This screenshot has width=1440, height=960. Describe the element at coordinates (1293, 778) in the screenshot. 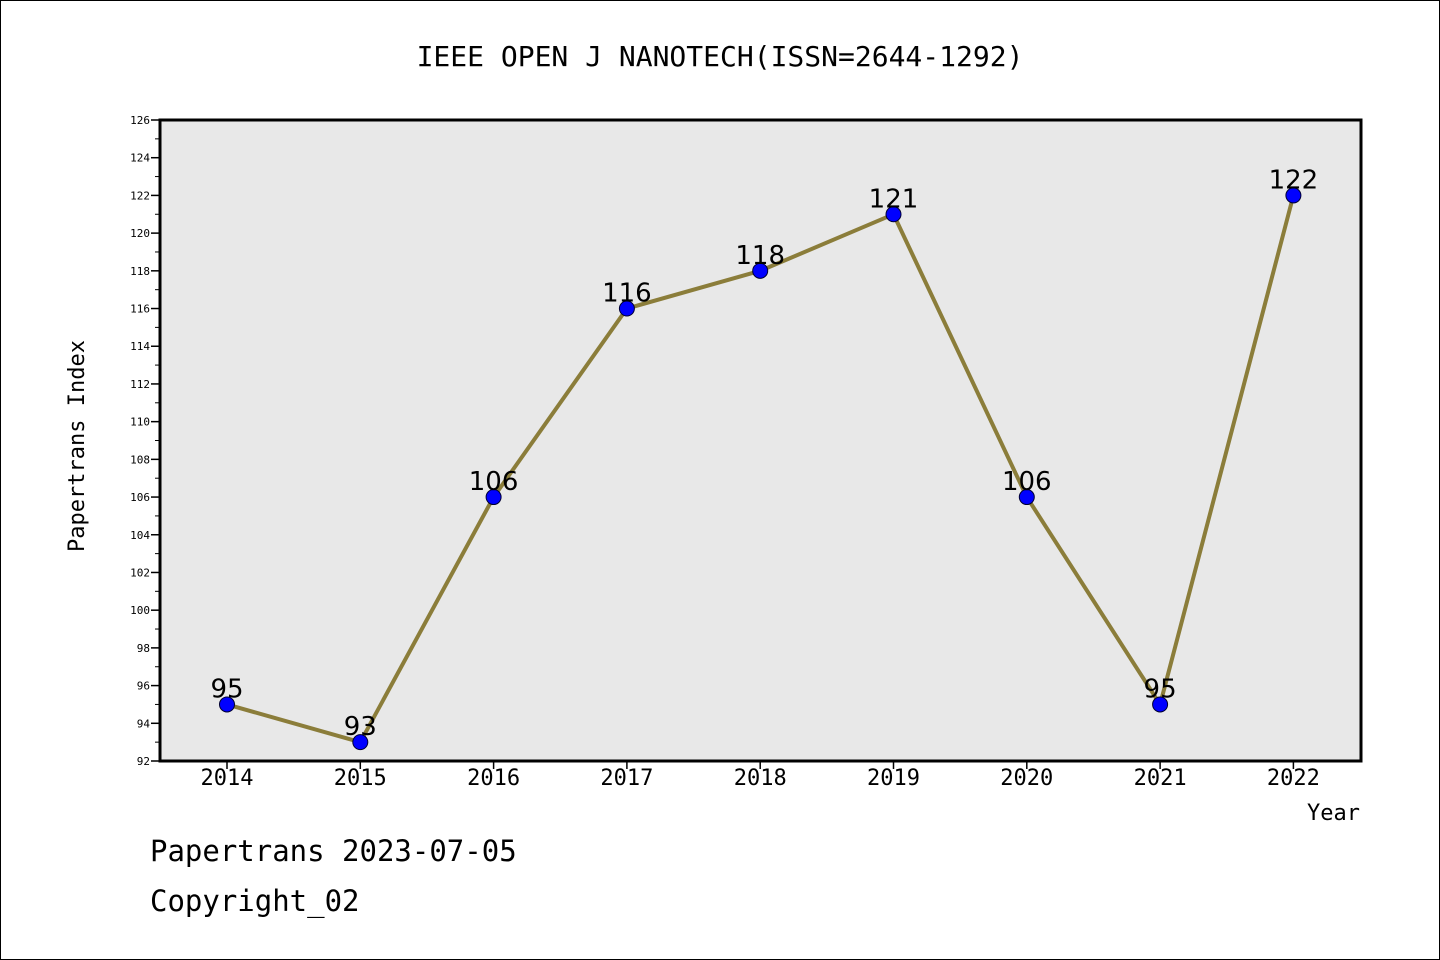

I see `x-tick-label: 2022` at that location.